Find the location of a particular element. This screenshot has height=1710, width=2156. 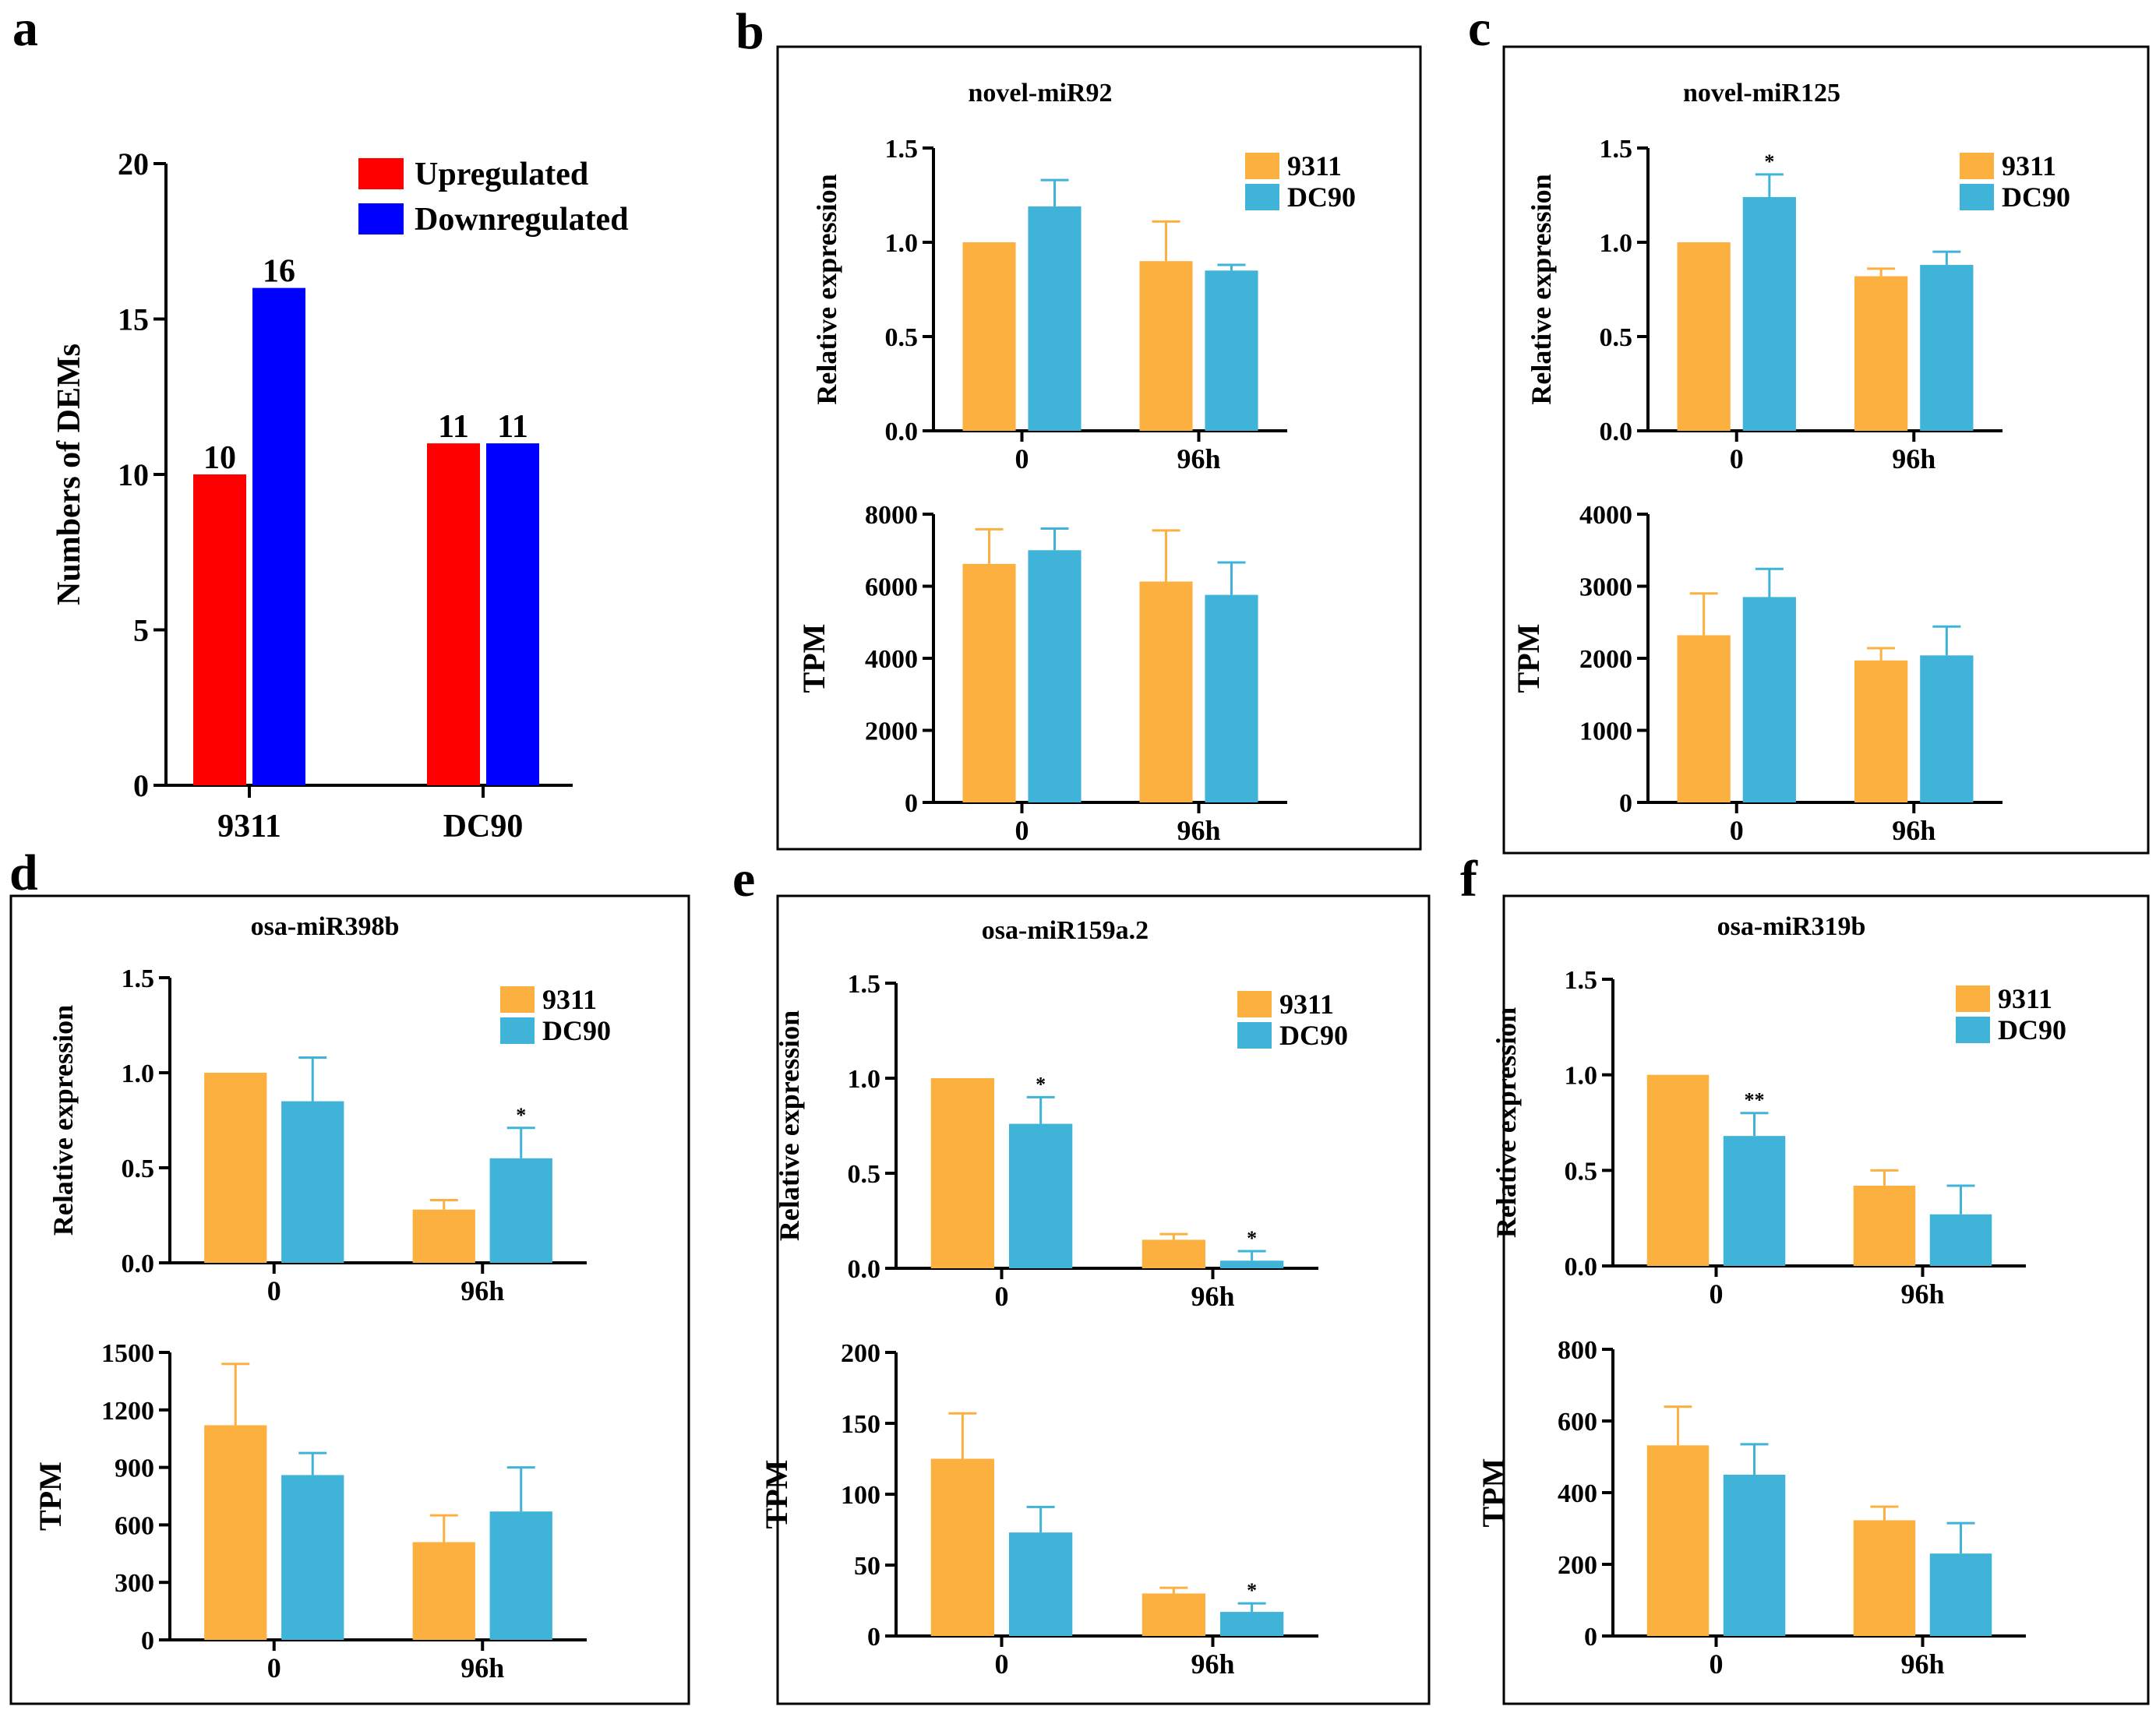

y-tick-label: 400 is located at coordinates (1577, 1494).